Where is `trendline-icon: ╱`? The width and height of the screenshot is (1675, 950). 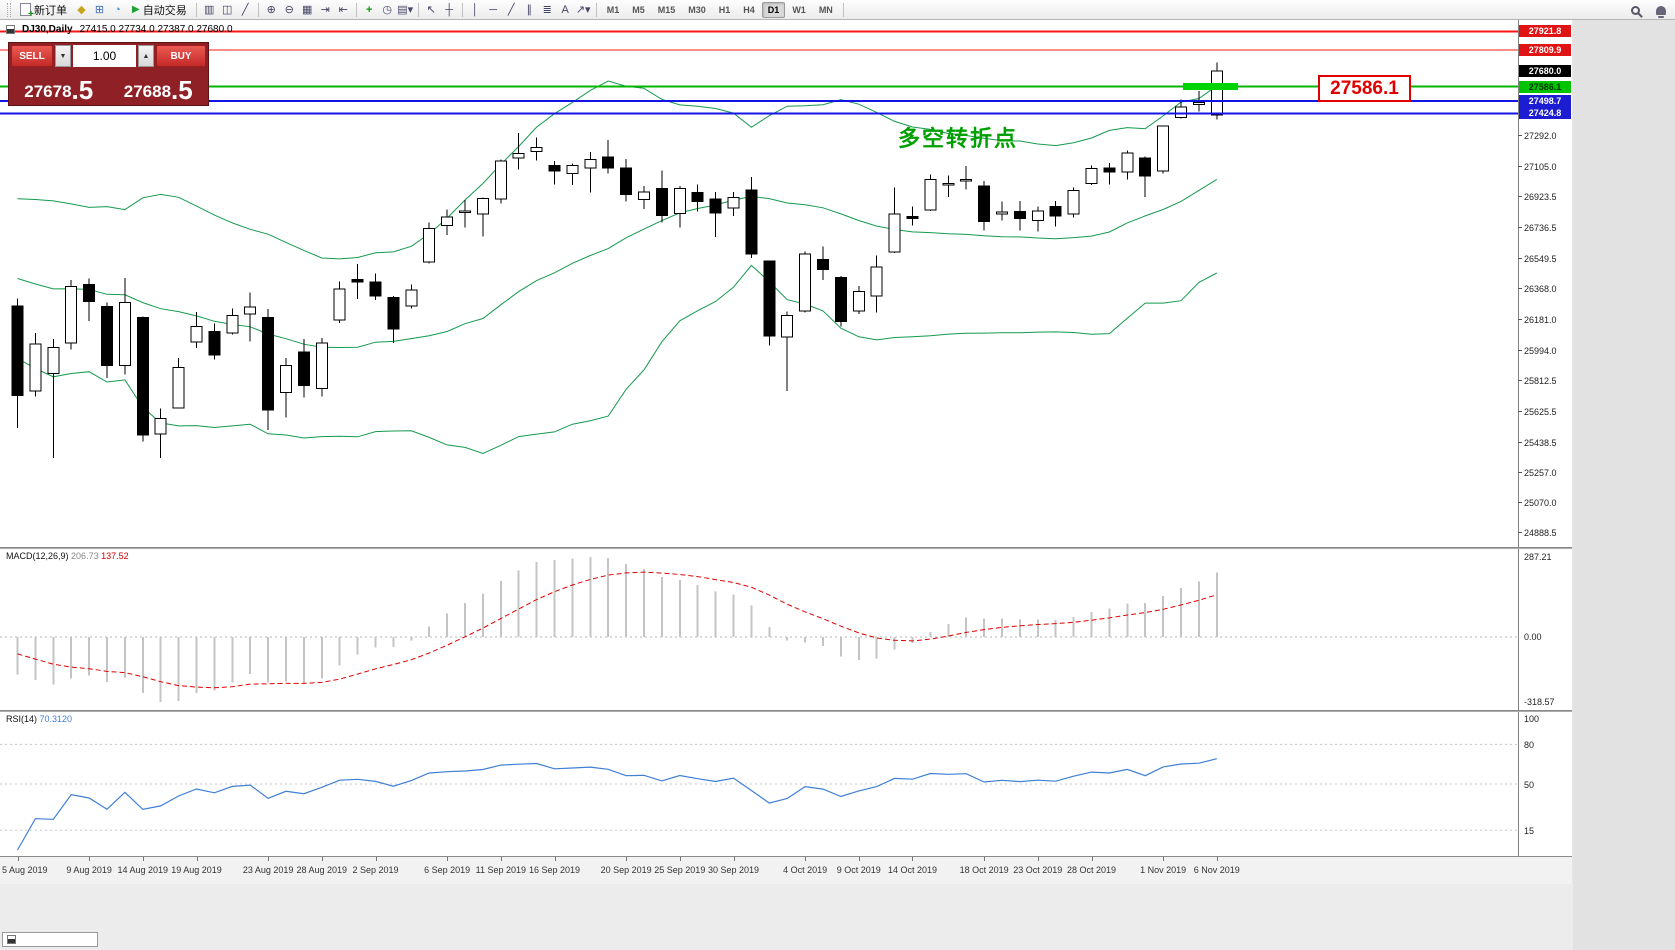
trendline-icon: ╱ is located at coordinates (511, 10).